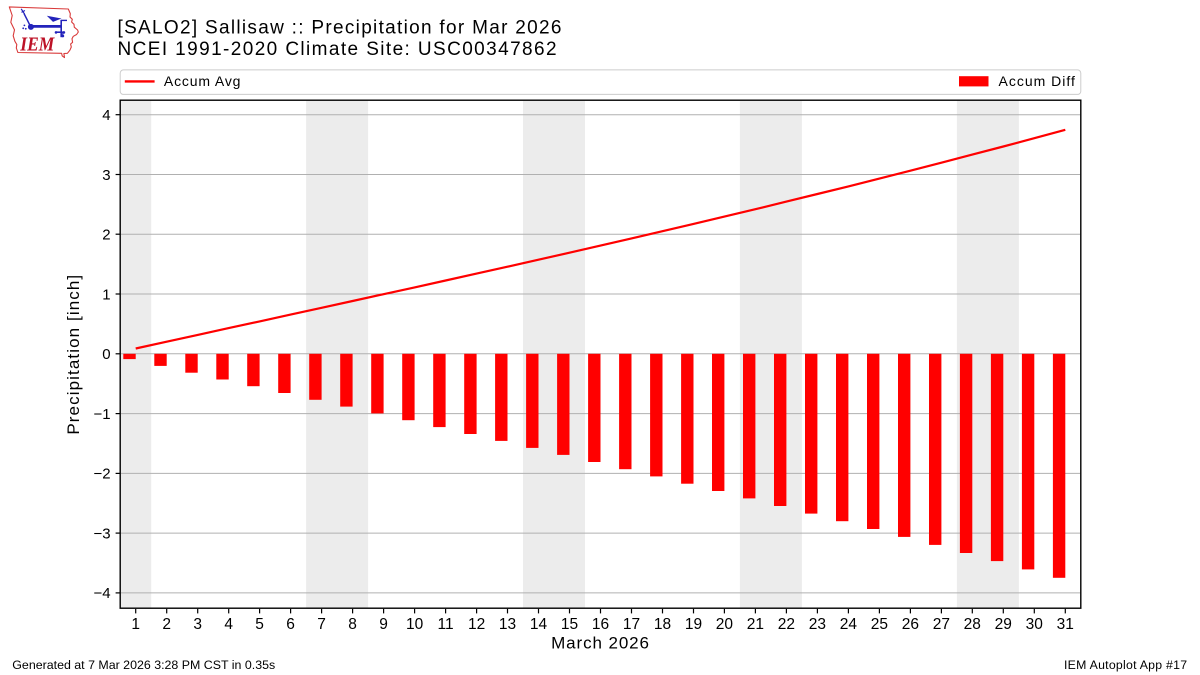 Image resolution: width=1200 pixels, height=675 pixels. What do you see at coordinates (202, 81) in the screenshot?
I see `svg-text: Accum Avg` at bounding box center [202, 81].